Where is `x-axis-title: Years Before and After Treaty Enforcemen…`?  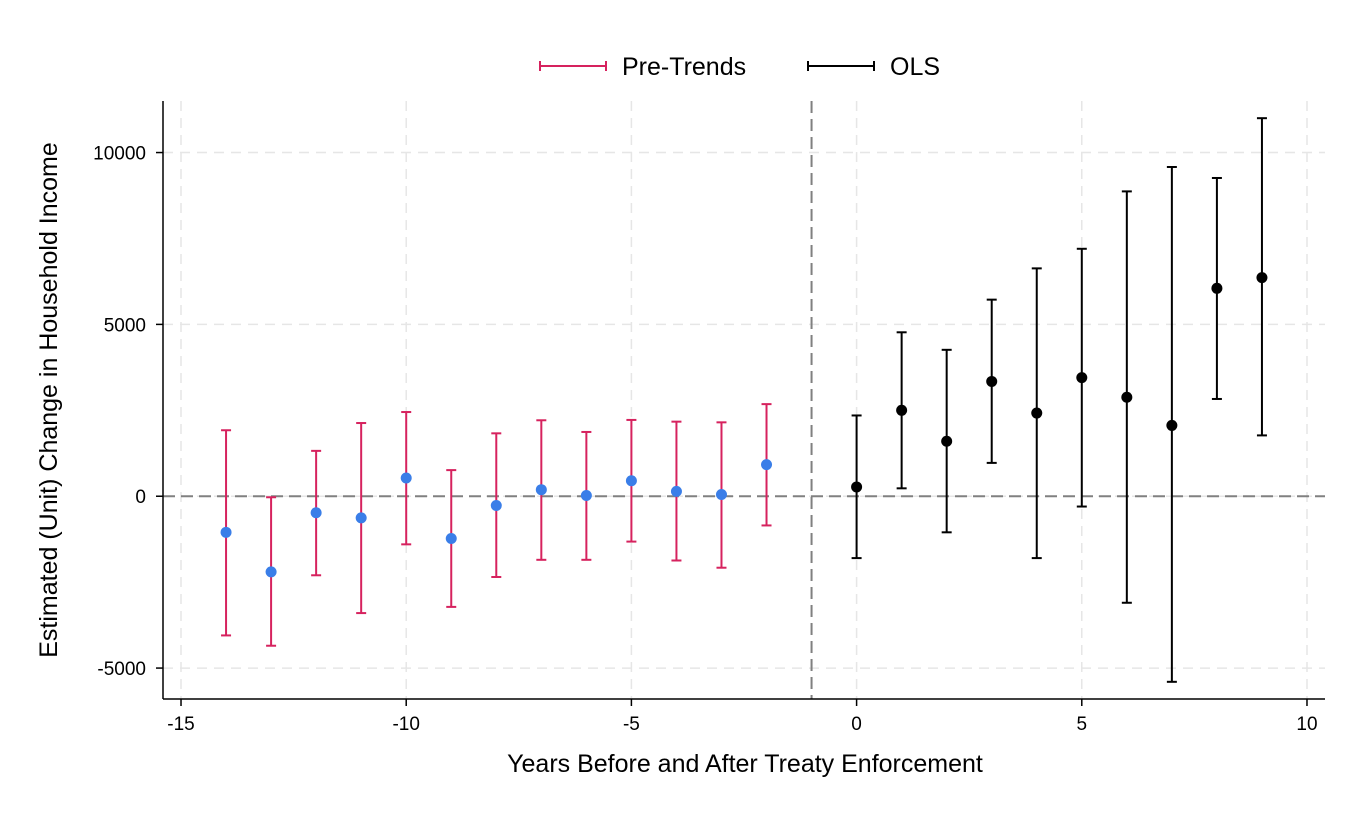
x-axis-title: Years Before and After Treaty Enforcemen… is located at coordinates (745, 764).